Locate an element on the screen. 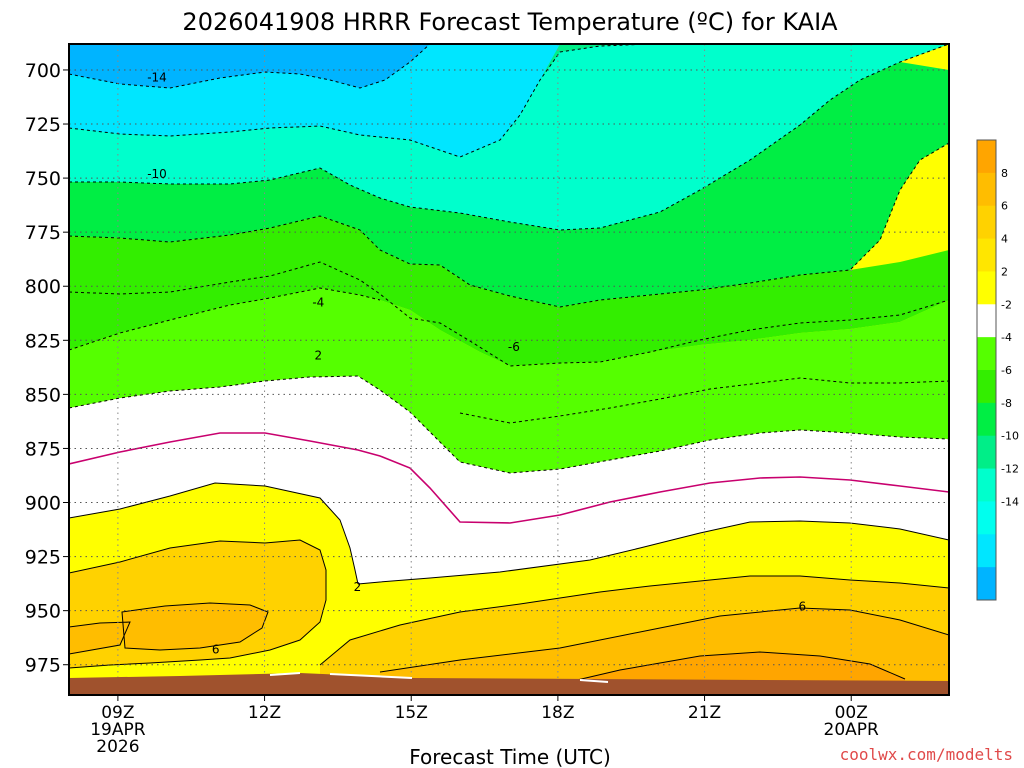  colorbar-tick-label: -14 is located at coordinates (1010, 501).